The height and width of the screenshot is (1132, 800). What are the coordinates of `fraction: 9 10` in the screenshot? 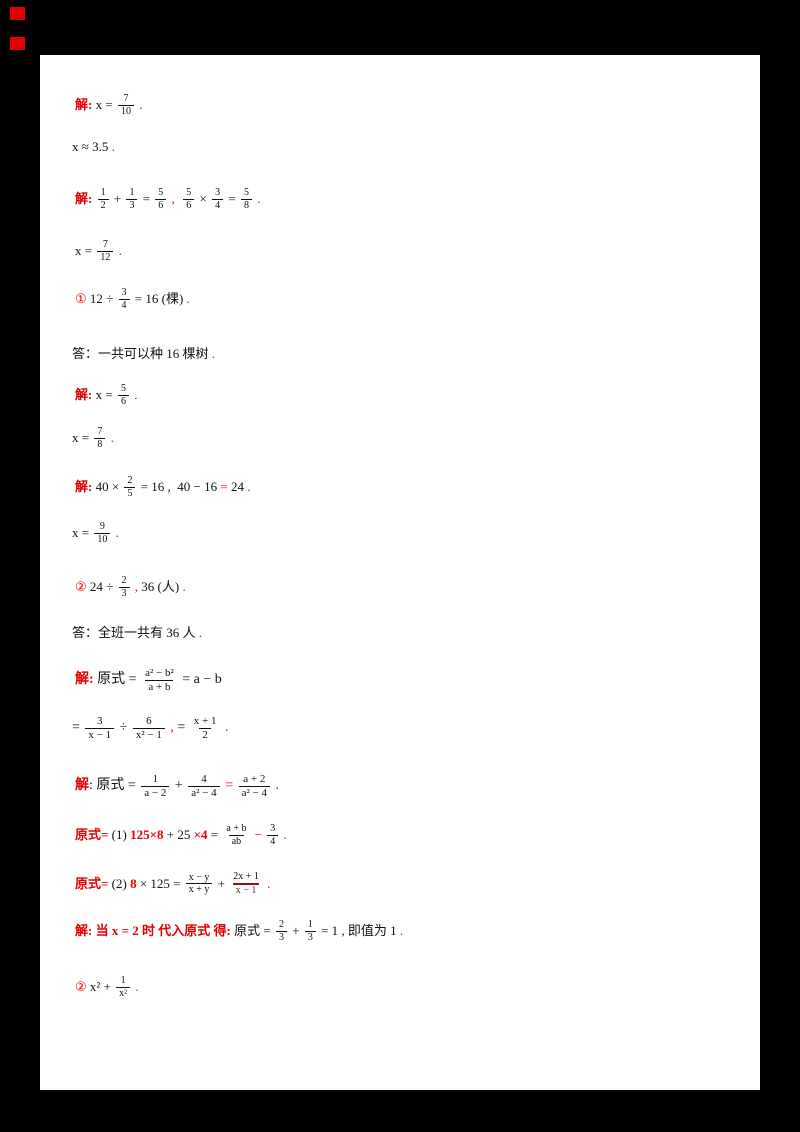 It's located at (102, 533).